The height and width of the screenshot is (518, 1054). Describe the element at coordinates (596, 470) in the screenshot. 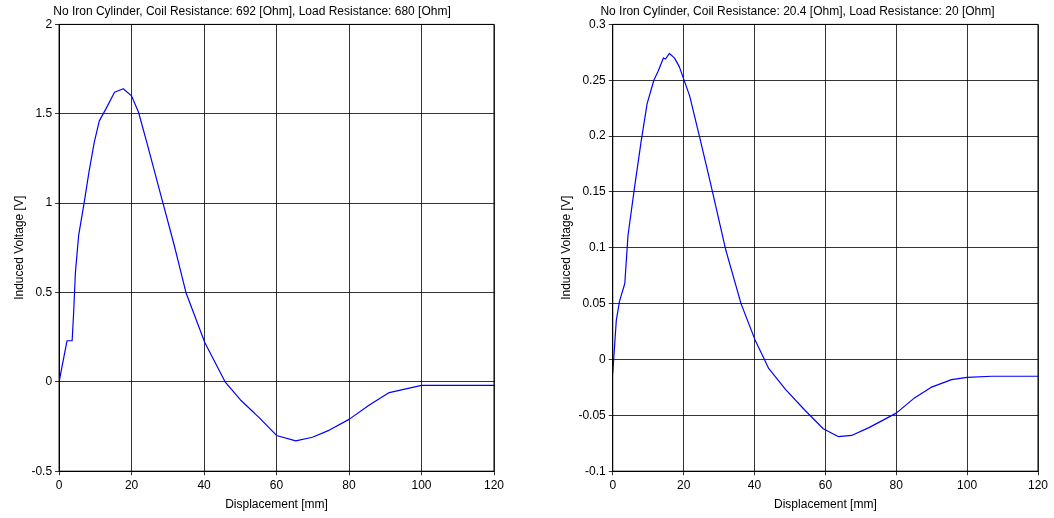

I see `y-tick-label: -0.1` at that location.